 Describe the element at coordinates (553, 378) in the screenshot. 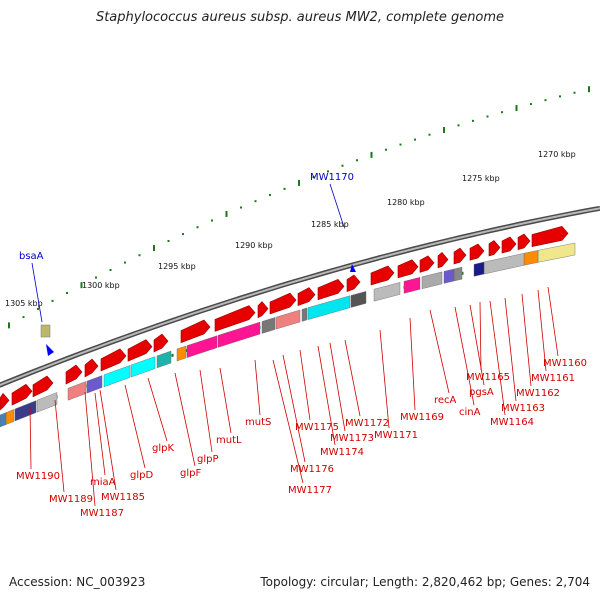

I see `gene-label: MW1161` at that location.